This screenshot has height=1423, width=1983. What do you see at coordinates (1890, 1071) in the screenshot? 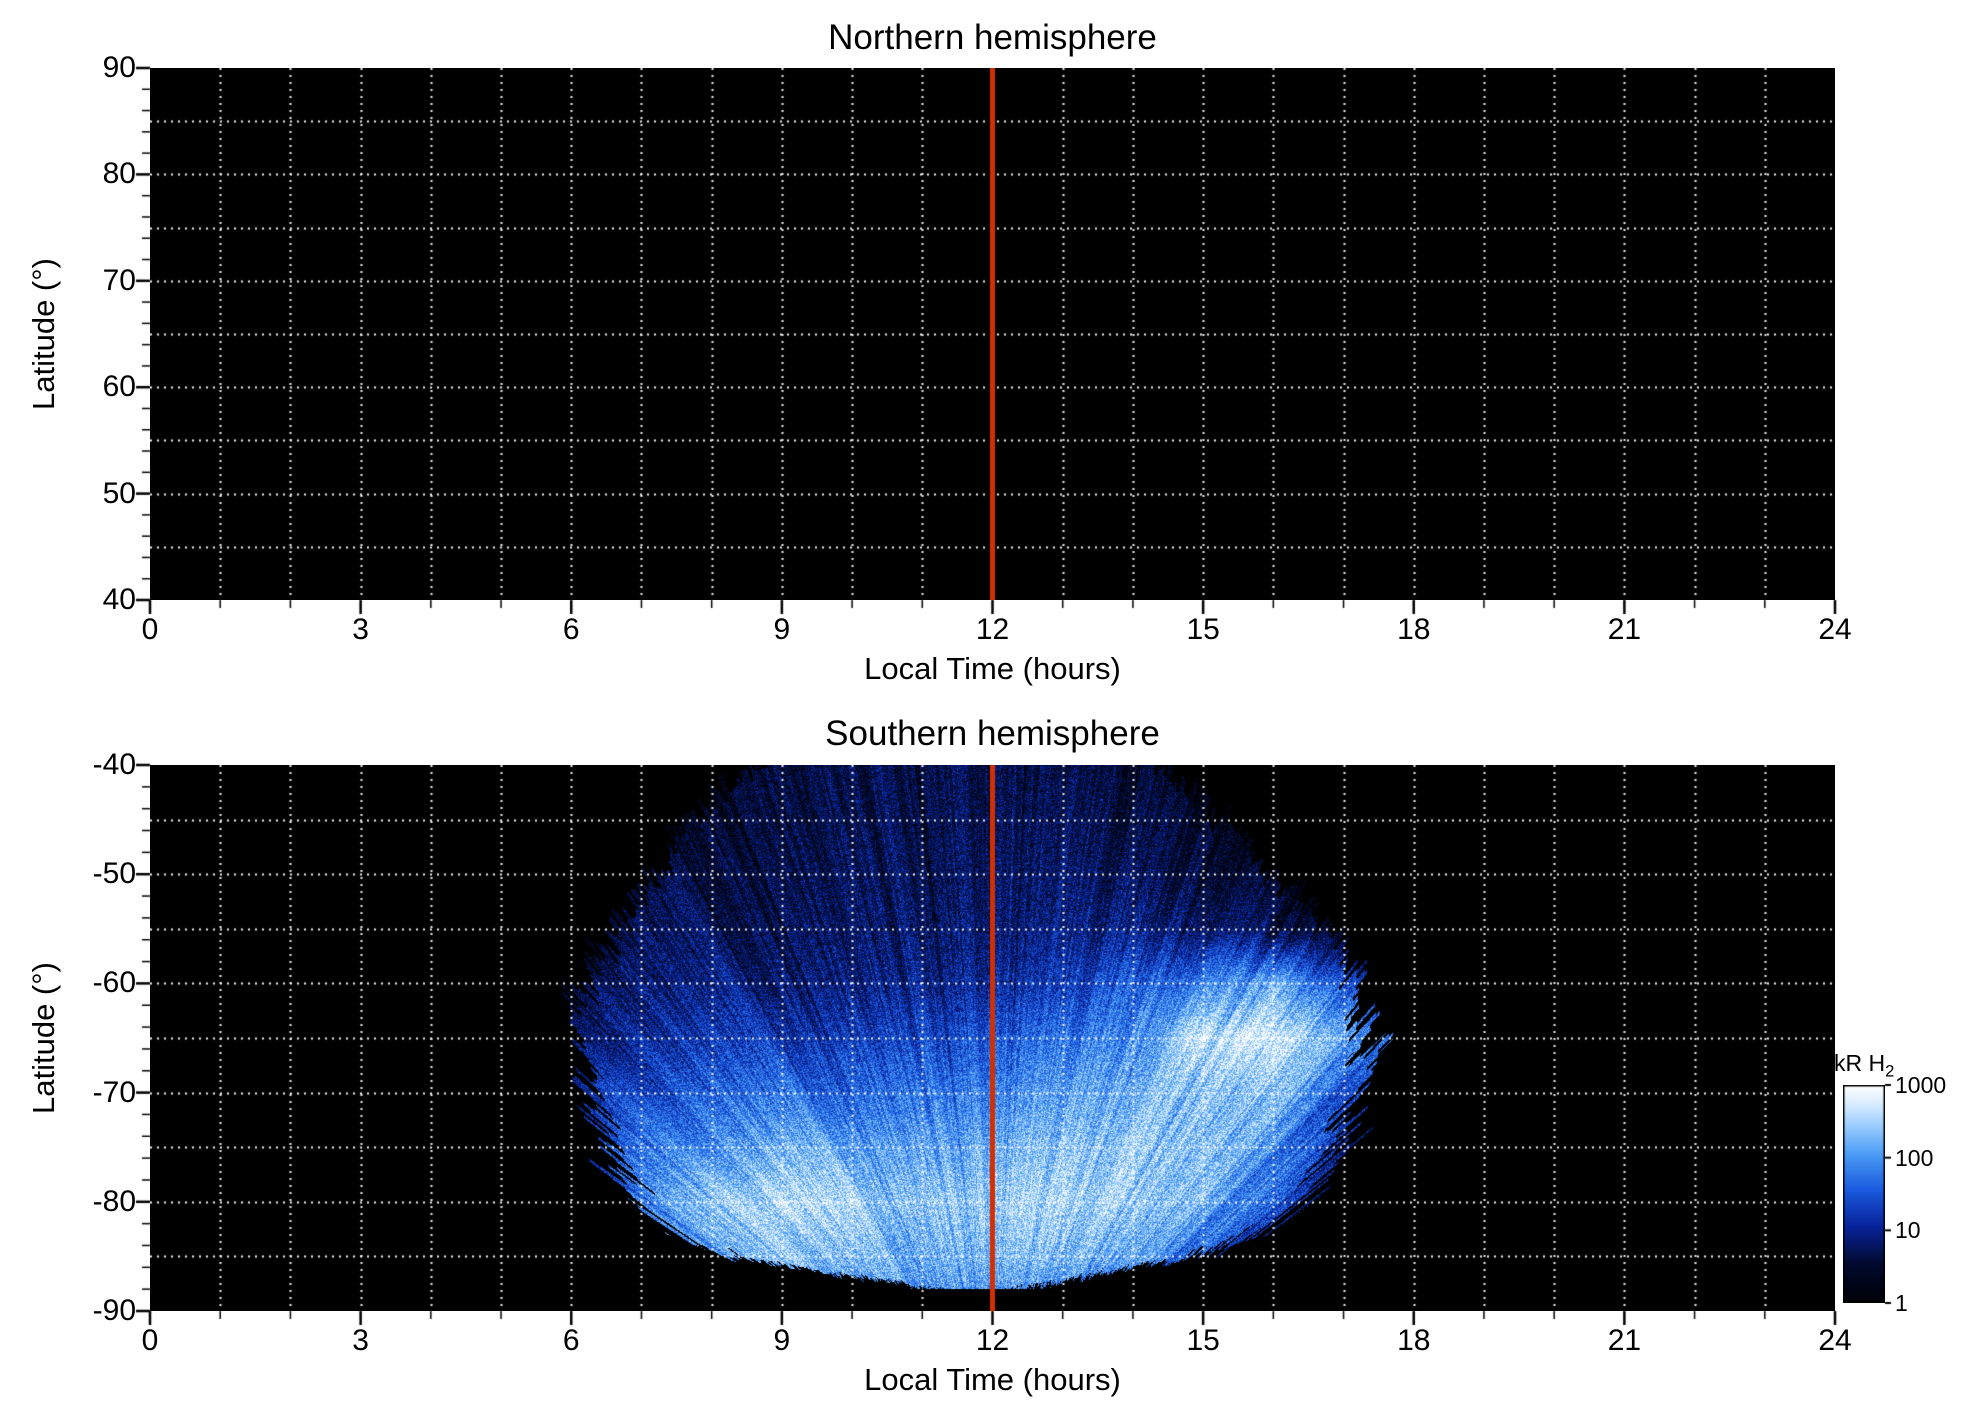
I see `colorbar-title-subscript: 2` at bounding box center [1890, 1071].